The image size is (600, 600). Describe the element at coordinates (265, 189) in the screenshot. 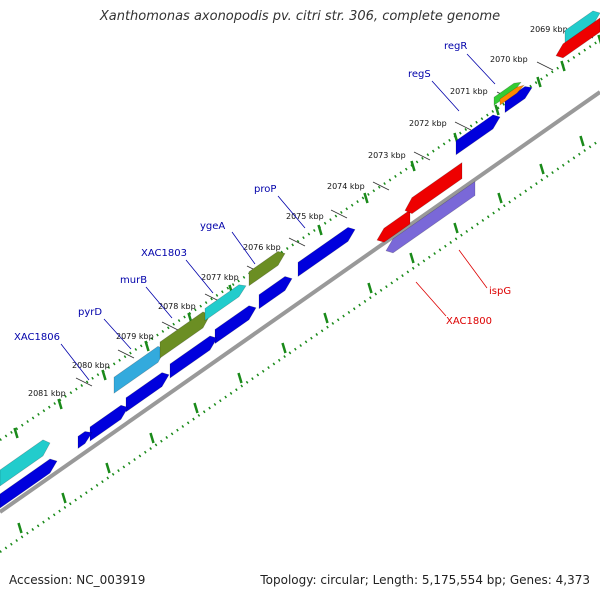

I see `gene-label: proP` at that location.